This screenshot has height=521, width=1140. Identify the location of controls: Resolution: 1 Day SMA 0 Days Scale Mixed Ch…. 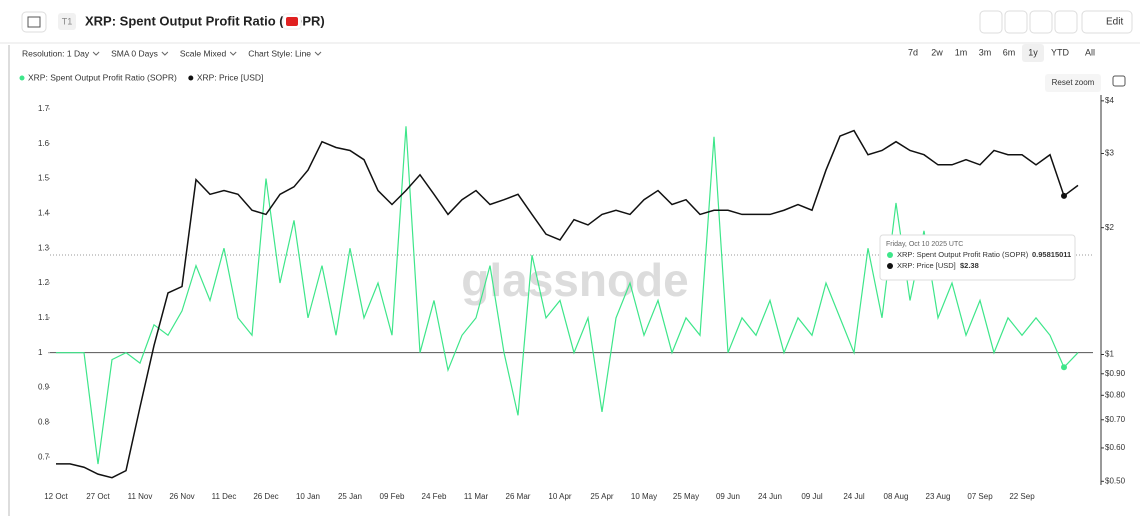
(172, 53).